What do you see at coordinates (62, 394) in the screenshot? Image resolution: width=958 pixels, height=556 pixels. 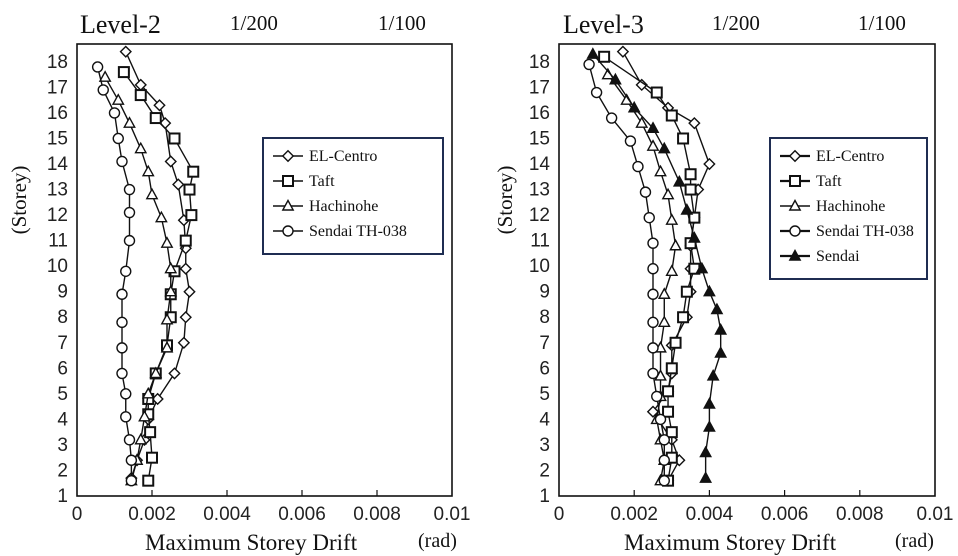 I see `panel-1-y-tick-label: 5` at bounding box center [62, 394].